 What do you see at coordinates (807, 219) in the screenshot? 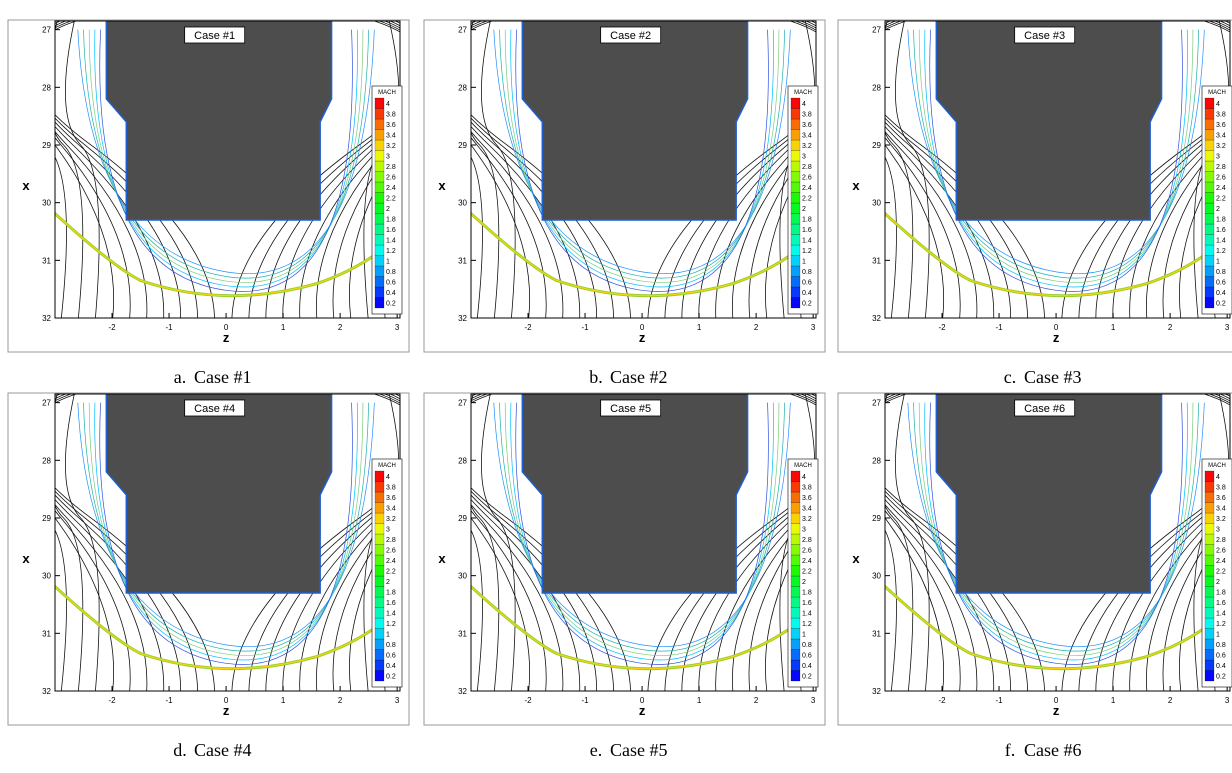
I see `colorbar-label: 1.8` at bounding box center [807, 219].